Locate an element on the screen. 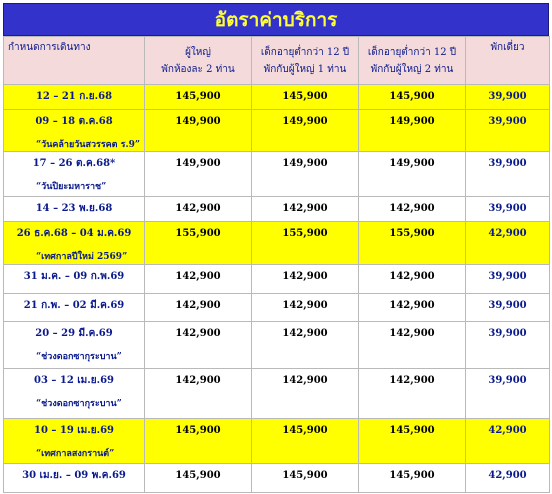  price-child2: 155,900 is located at coordinates (412, 233).